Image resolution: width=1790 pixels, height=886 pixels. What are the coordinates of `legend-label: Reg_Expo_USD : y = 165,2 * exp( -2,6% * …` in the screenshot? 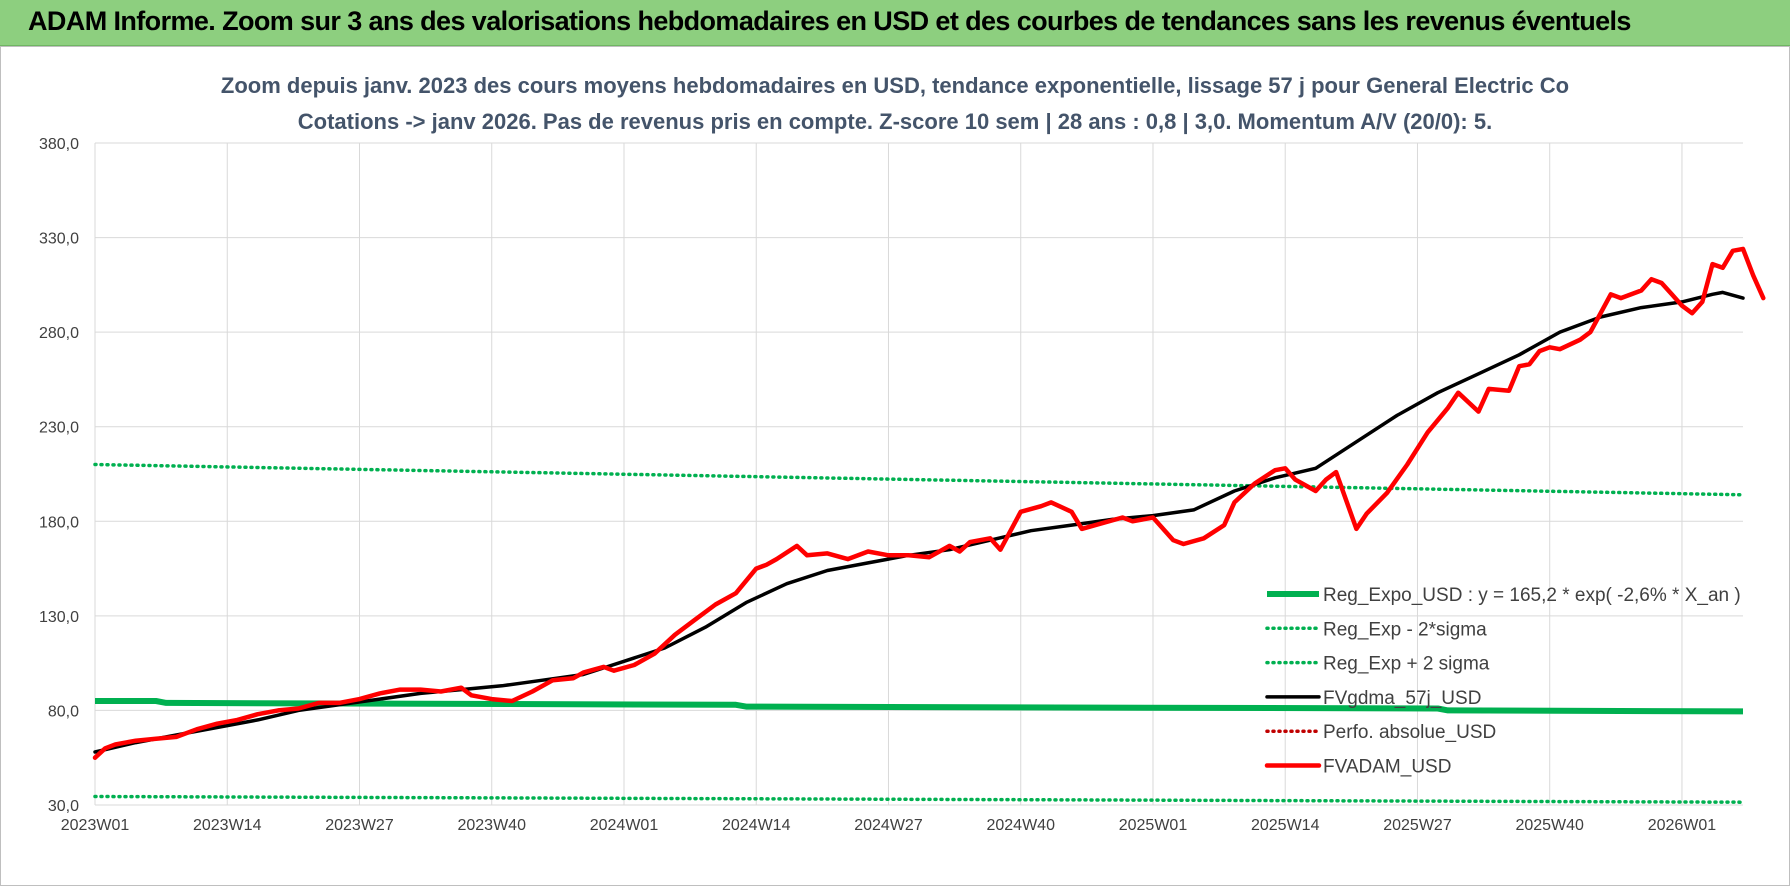 It's located at (1532, 595).